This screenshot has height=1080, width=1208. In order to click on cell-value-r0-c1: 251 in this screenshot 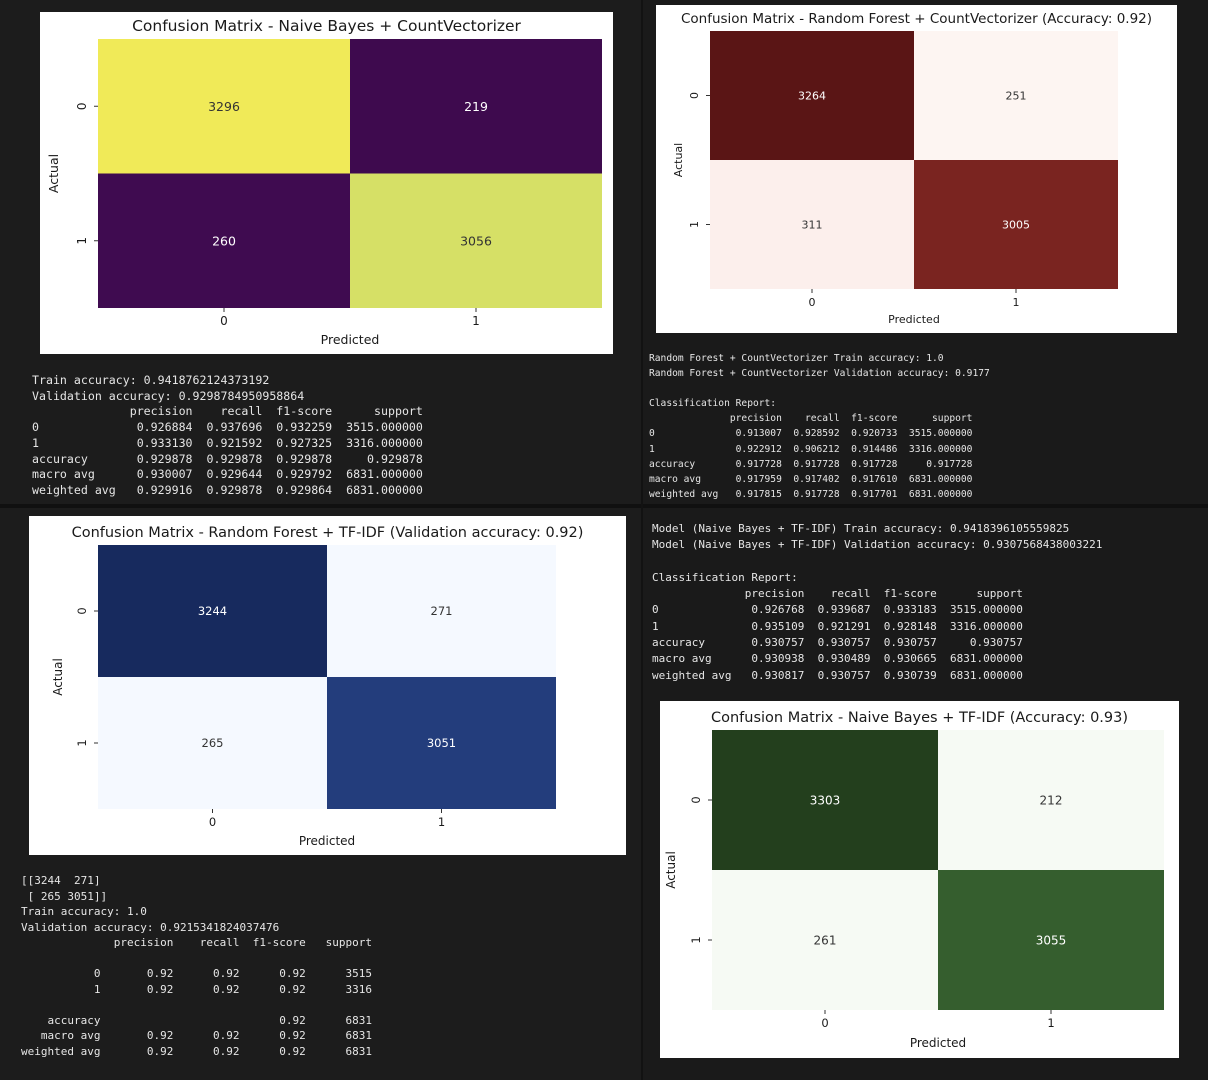, I will do `click(1016, 95)`.